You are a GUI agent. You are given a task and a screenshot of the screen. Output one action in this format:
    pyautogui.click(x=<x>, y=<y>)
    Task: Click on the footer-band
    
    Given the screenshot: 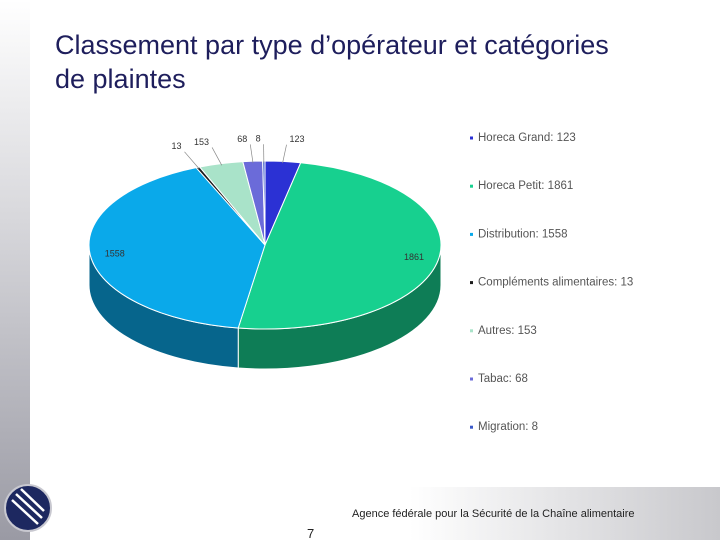 What is the action you would take?
    pyautogui.click(x=375, y=513)
    